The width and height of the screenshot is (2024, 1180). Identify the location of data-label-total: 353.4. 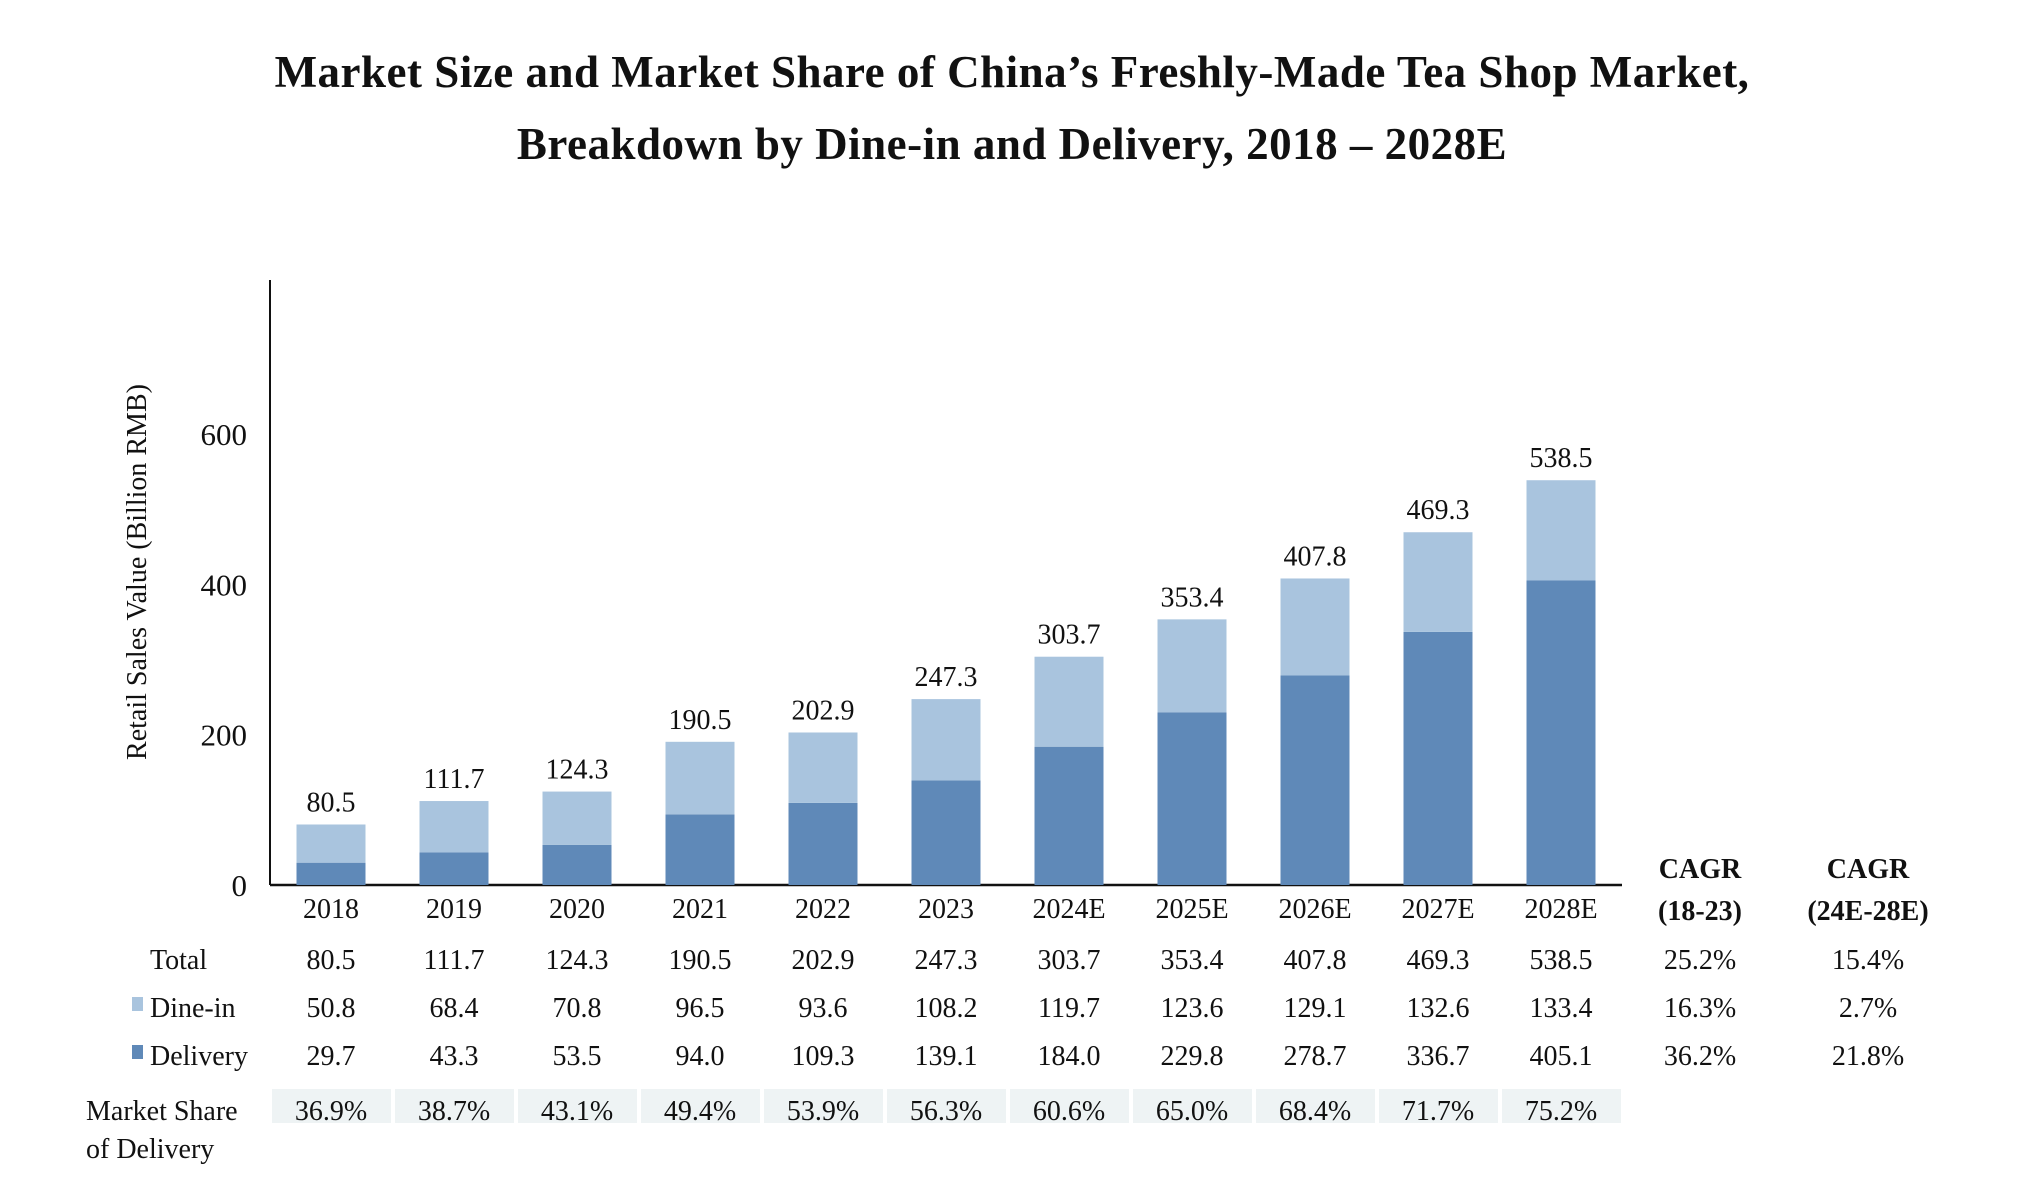
(1192, 597).